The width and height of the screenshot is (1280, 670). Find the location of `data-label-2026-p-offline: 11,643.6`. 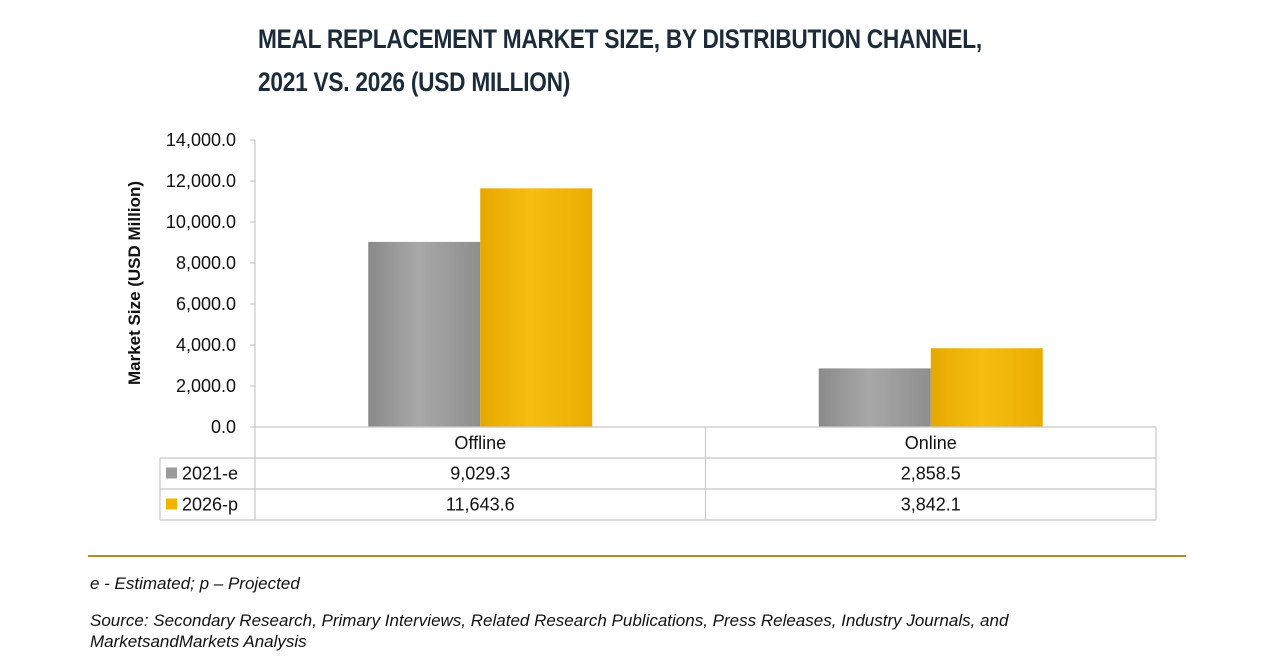

data-label-2026-p-offline: 11,643.6 is located at coordinates (480, 505).